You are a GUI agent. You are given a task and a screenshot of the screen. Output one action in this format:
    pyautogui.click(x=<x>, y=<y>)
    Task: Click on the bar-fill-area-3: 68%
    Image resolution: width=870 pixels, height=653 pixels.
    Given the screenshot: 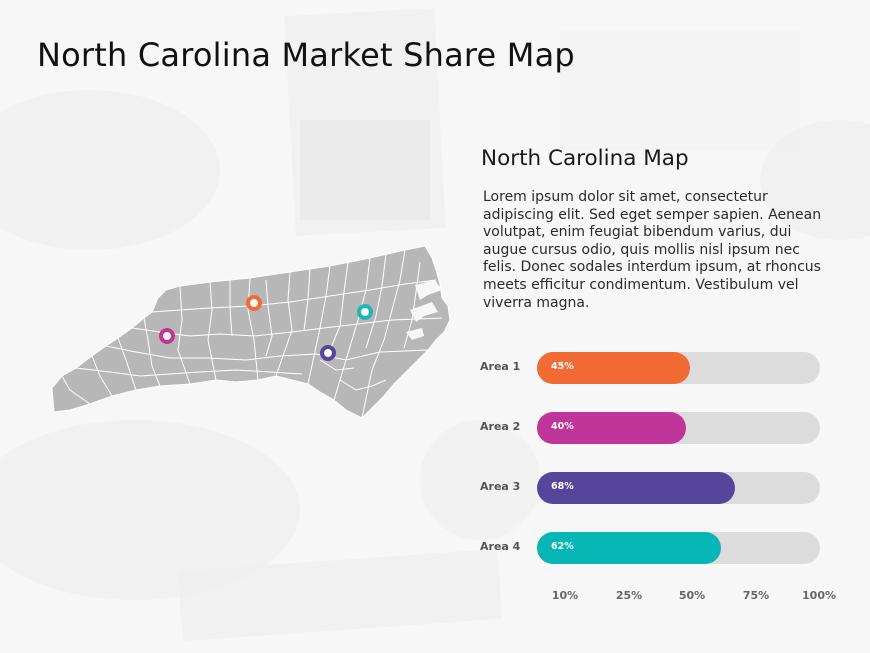 What is the action you would take?
    pyautogui.click(x=636, y=488)
    